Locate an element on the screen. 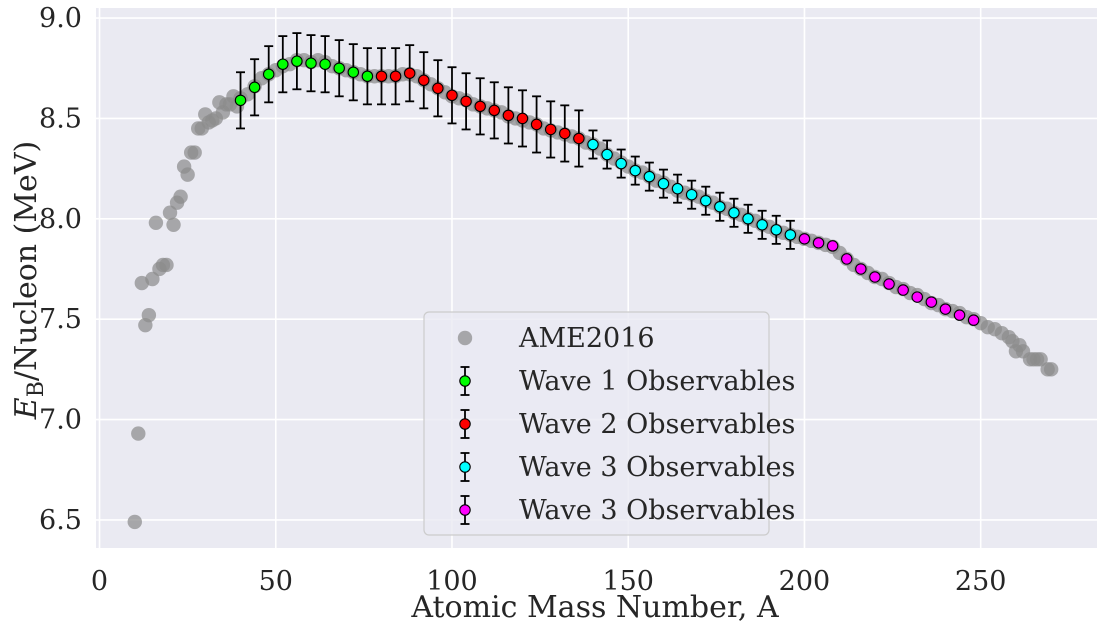 This screenshot has height=630, width=1105. y-axis-title: EB/Nucleon (MeV) is located at coordinates (29, 280).